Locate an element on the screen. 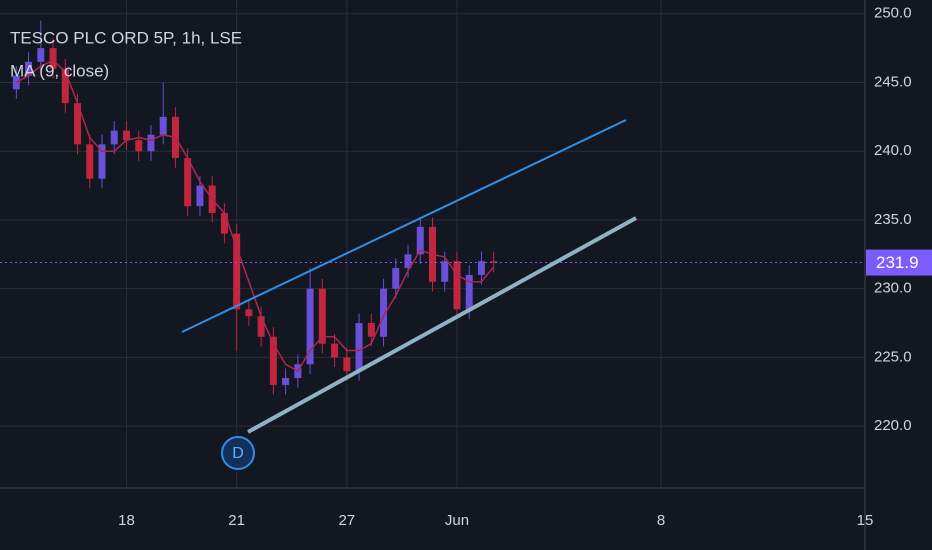 The image size is (932, 550). last-price-label: 231.9 is located at coordinates (897, 262).